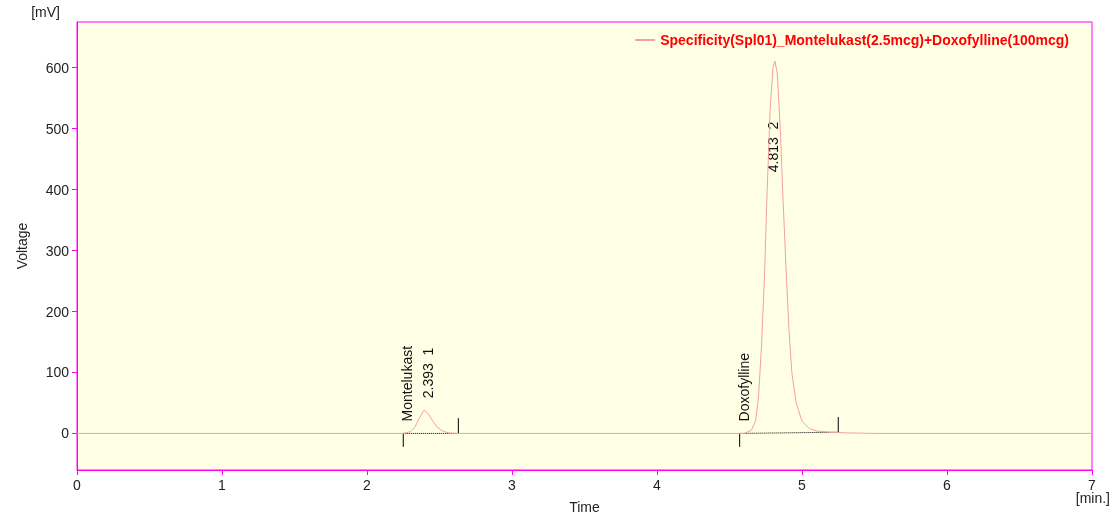 The width and height of the screenshot is (1114, 522). I want to click on y-tick-label: 600, so click(57, 67).